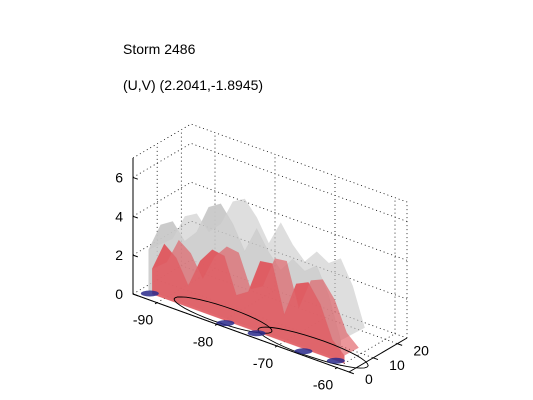  Describe the element at coordinates (397, 365) in the screenshot. I see `y-tick-label: 10` at that location.